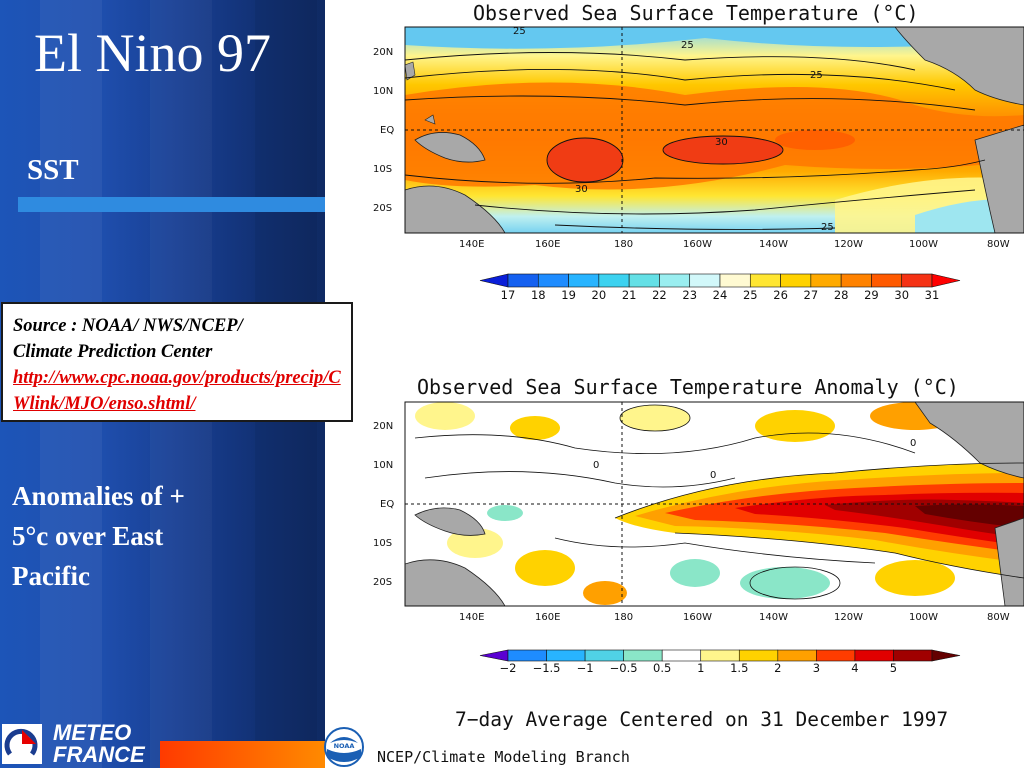 This screenshot has height=772, width=1024. I want to click on colorbar-label: 27, so click(811, 295).